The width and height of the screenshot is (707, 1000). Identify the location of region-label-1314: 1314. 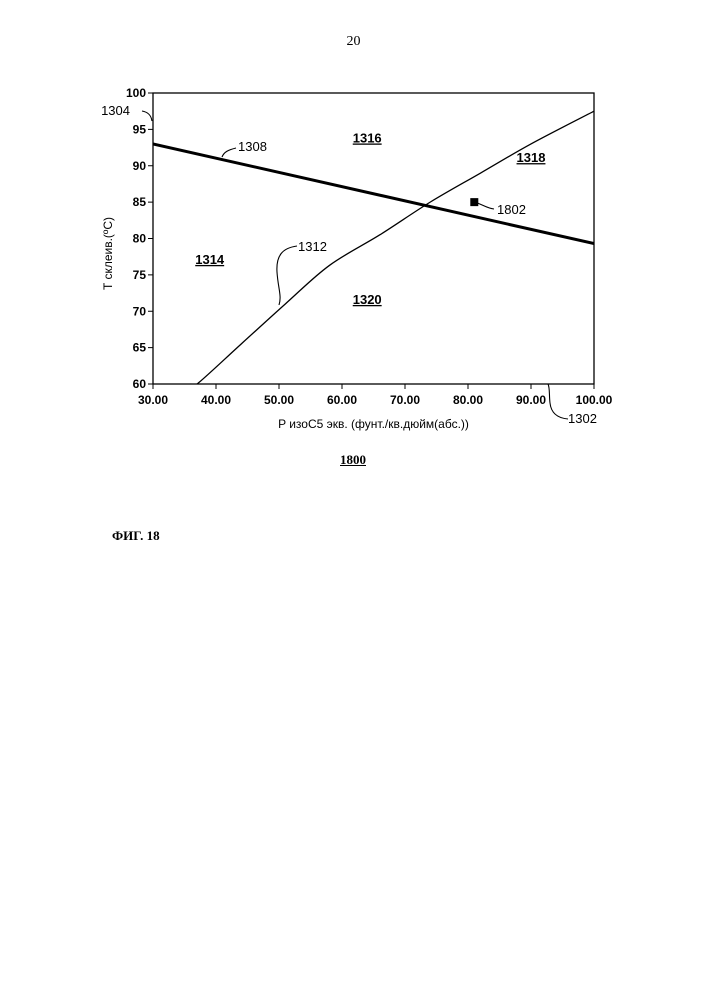
(210, 259).